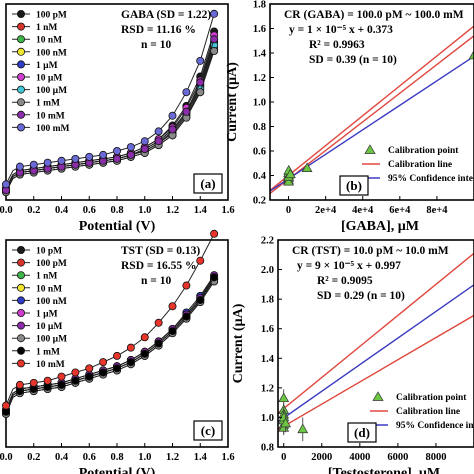 The image size is (474, 474). Describe the element at coordinates (49, 79) in the screenshot. I see `legend-label: 10 µM` at that location.